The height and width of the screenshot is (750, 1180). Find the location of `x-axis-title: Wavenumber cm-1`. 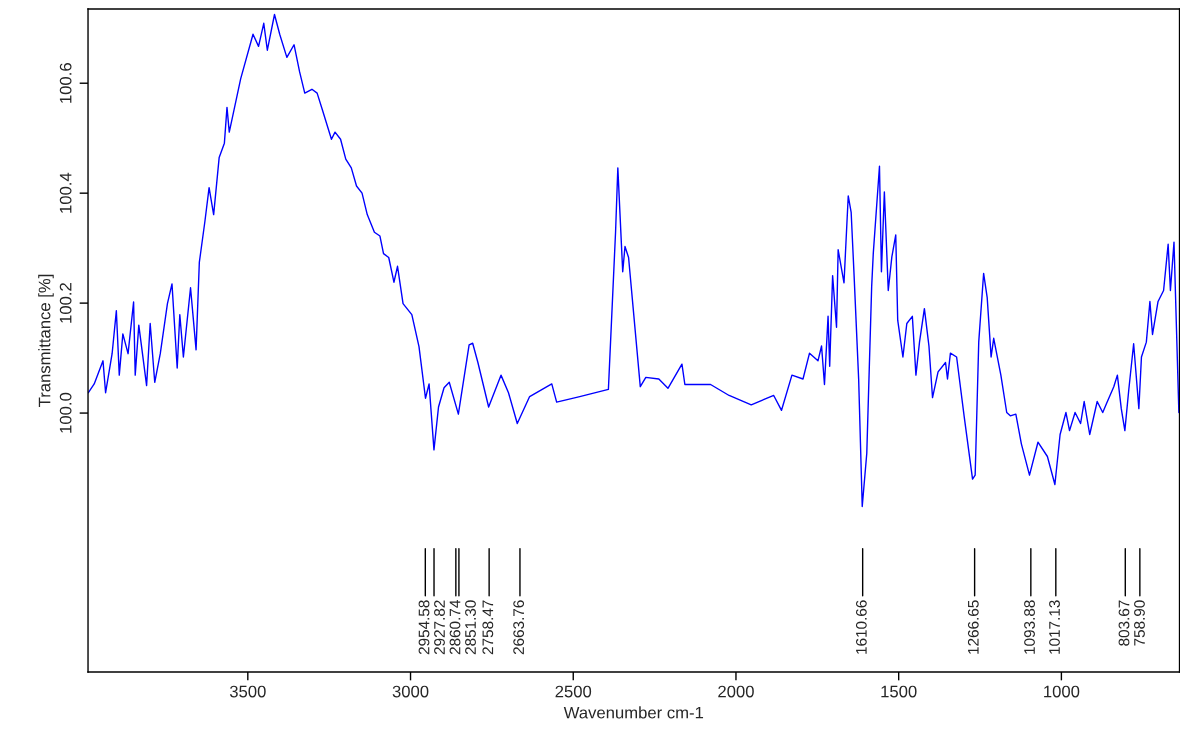

x-axis-title: Wavenumber cm-1 is located at coordinates (633, 712).